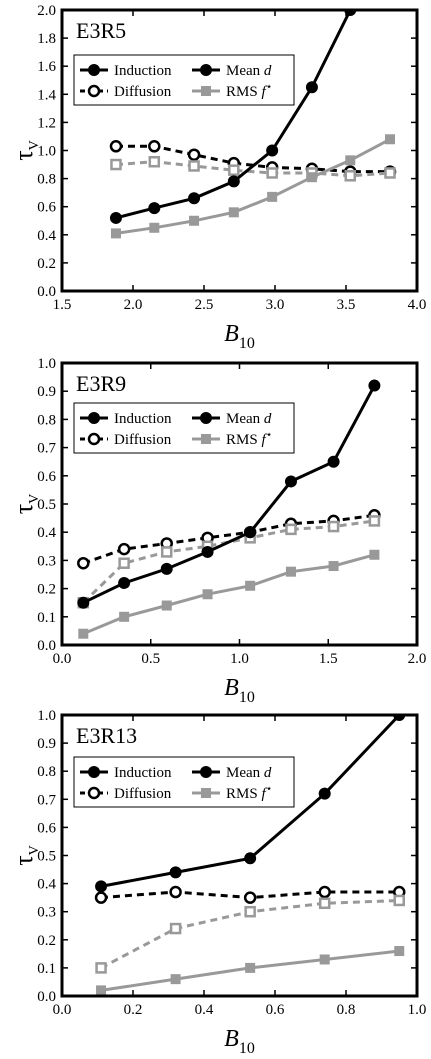  I want to click on x-tick-label: 2.0, so click(133, 305).